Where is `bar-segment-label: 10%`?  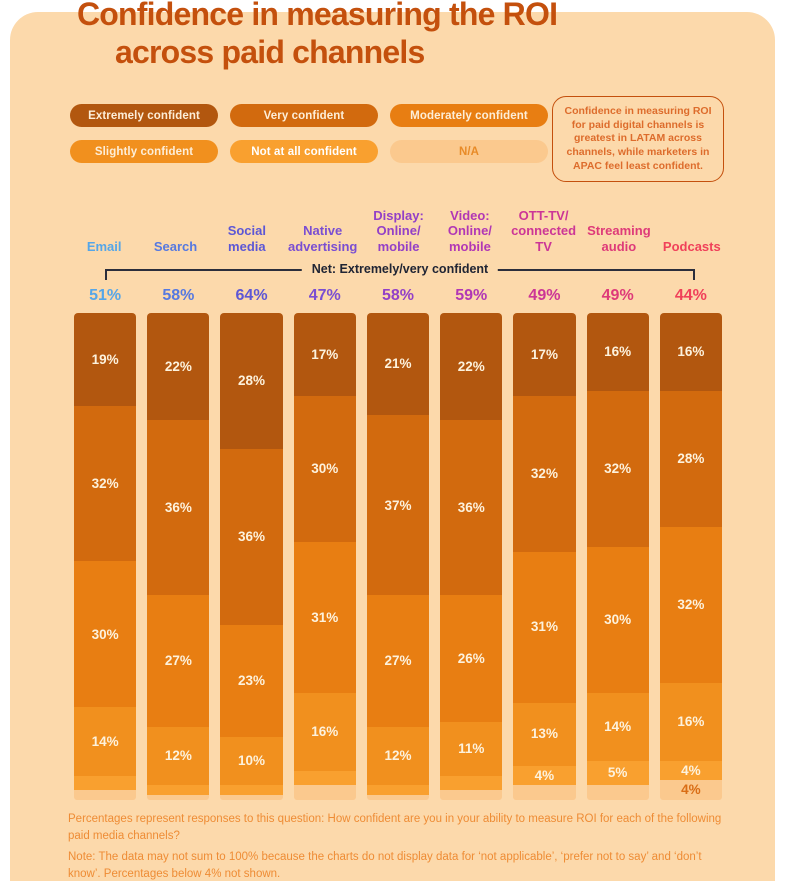
bar-segment-label: 10% is located at coordinates (252, 761).